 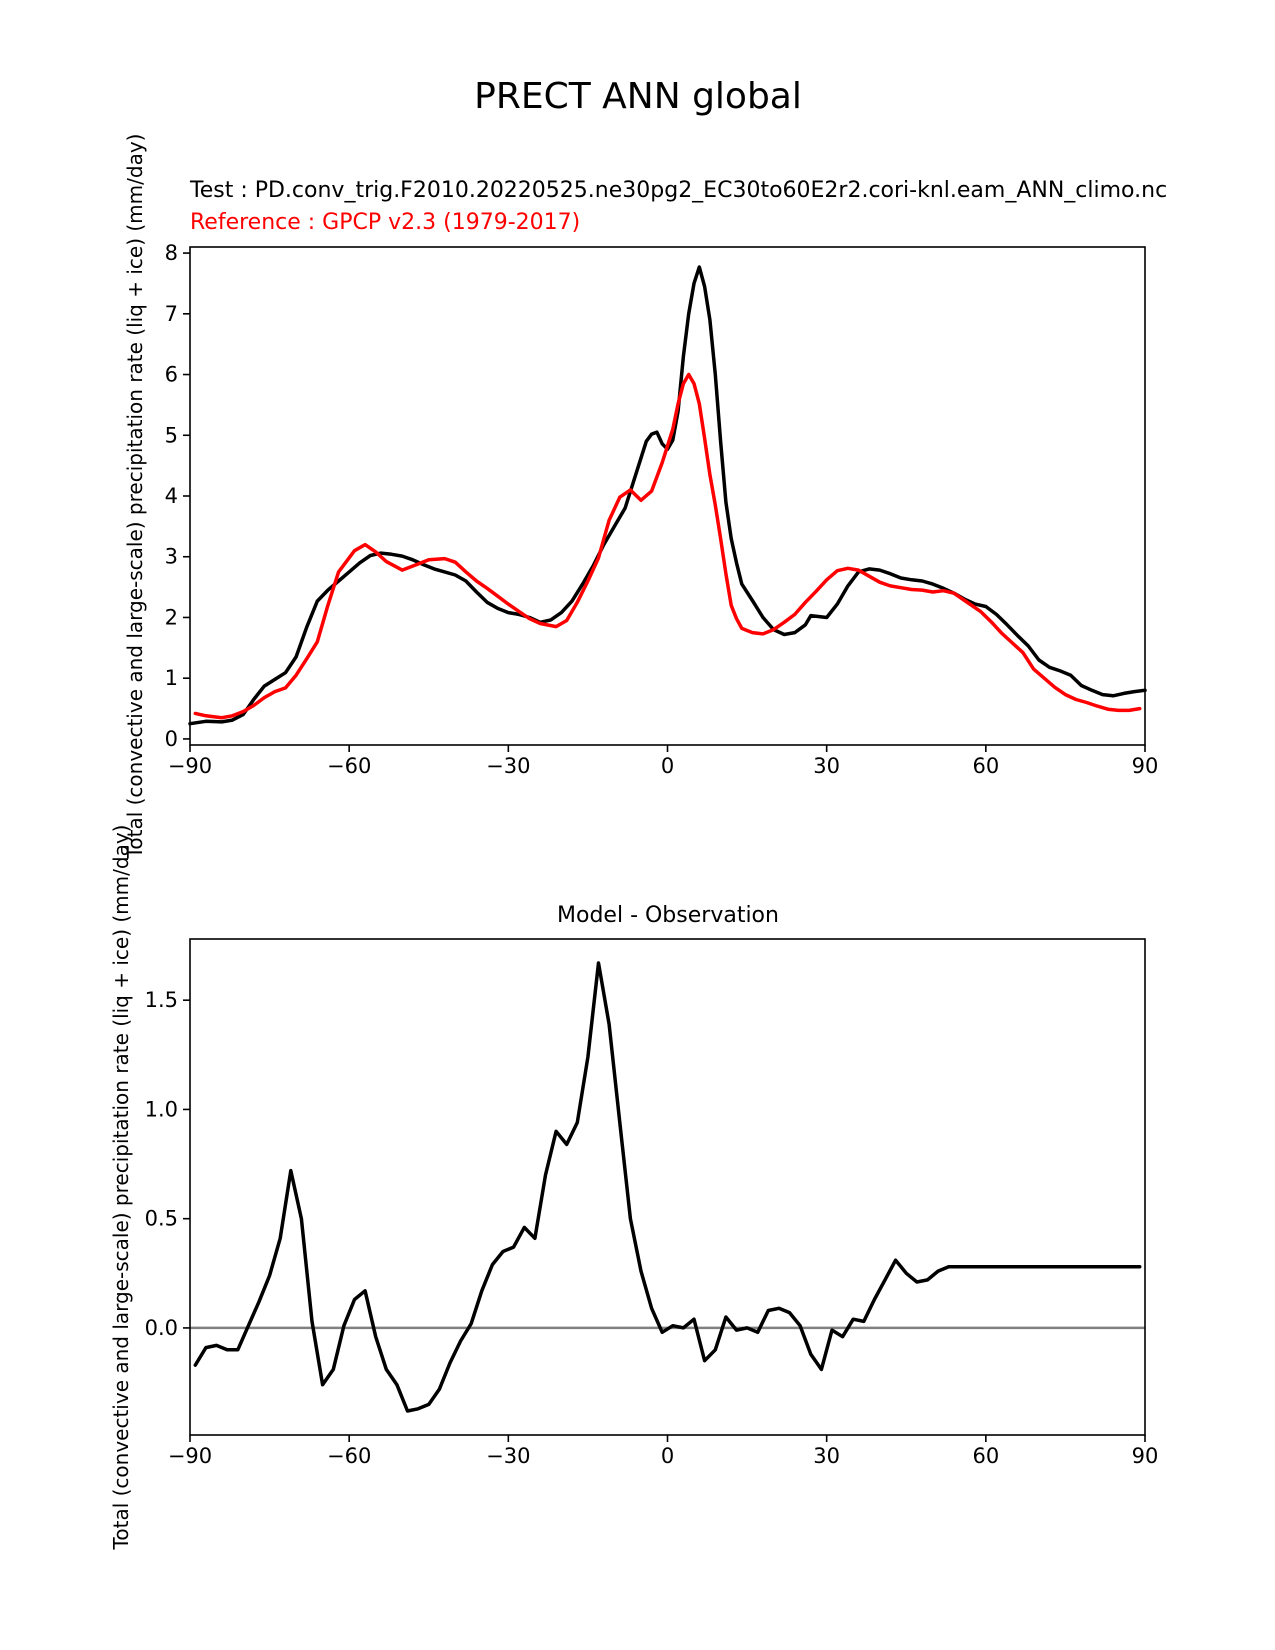 What do you see at coordinates (171, 375) in the screenshot?
I see `y-tick-label: 6` at bounding box center [171, 375].